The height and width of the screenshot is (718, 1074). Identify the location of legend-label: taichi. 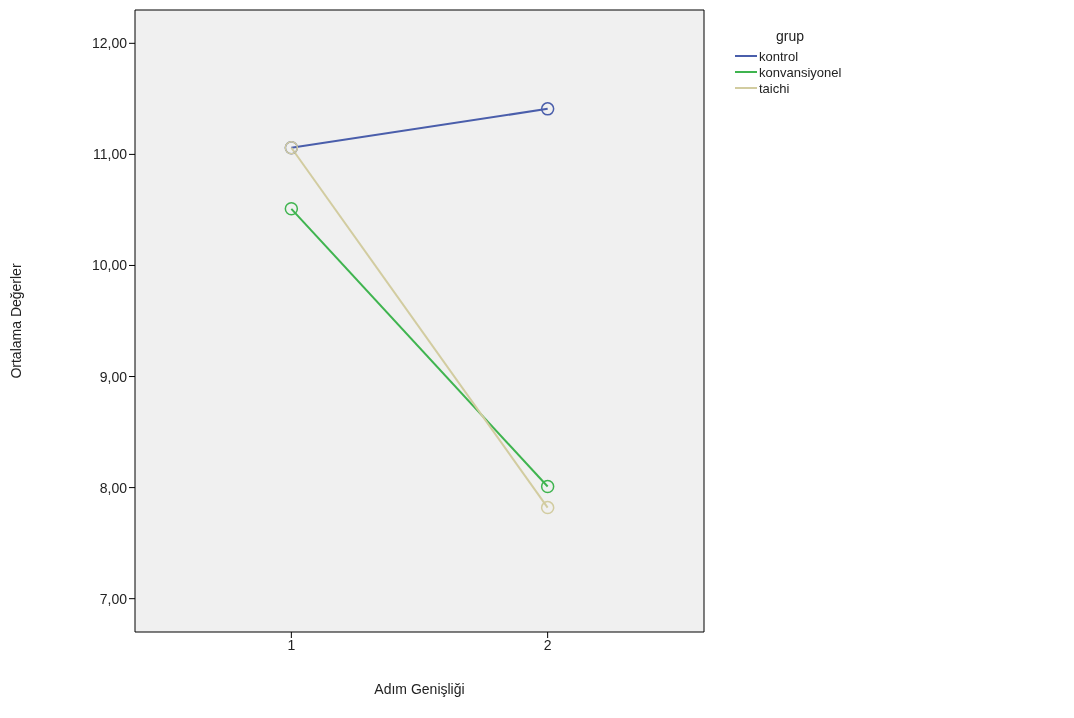
(774, 88).